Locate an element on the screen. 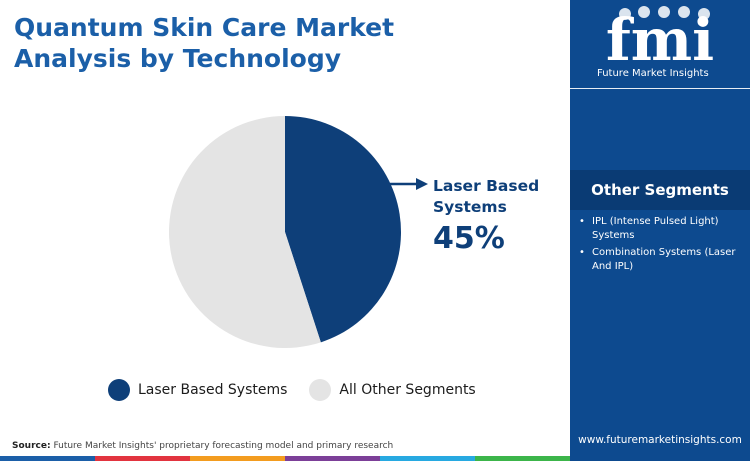 The width and height of the screenshot is (750, 461). pie-slice-laser-based-systems is located at coordinates (343, 229).